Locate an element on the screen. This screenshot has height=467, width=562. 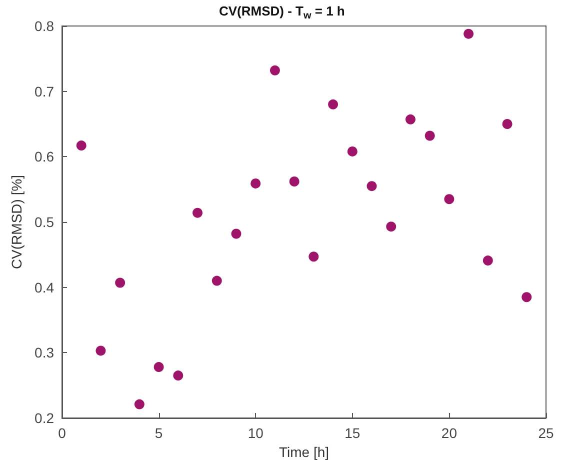
x-tick-label: 10 is located at coordinates (256, 433).